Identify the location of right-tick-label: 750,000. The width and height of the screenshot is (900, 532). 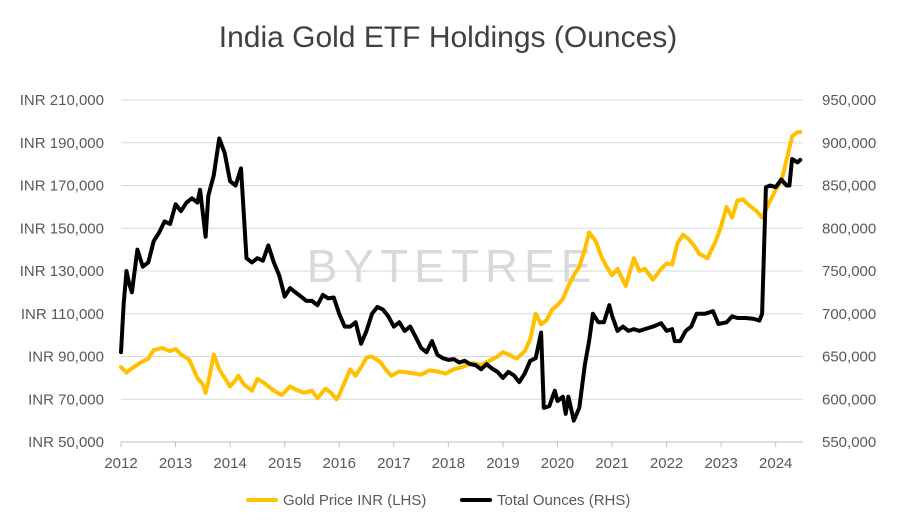
(849, 271).